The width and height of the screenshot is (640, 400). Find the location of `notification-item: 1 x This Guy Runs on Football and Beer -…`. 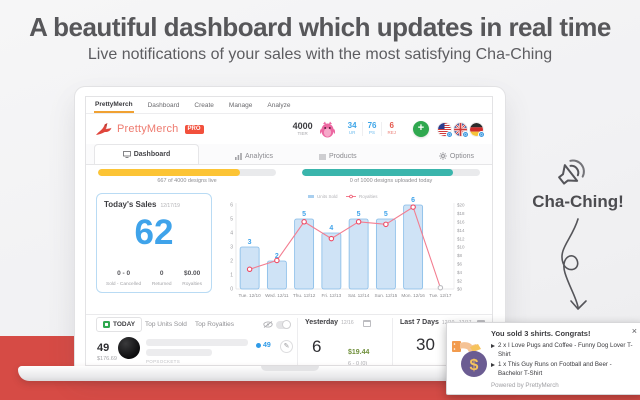

notification-item: 1 x This Guy Runs on Football and Beer -… is located at coordinates (564, 369).